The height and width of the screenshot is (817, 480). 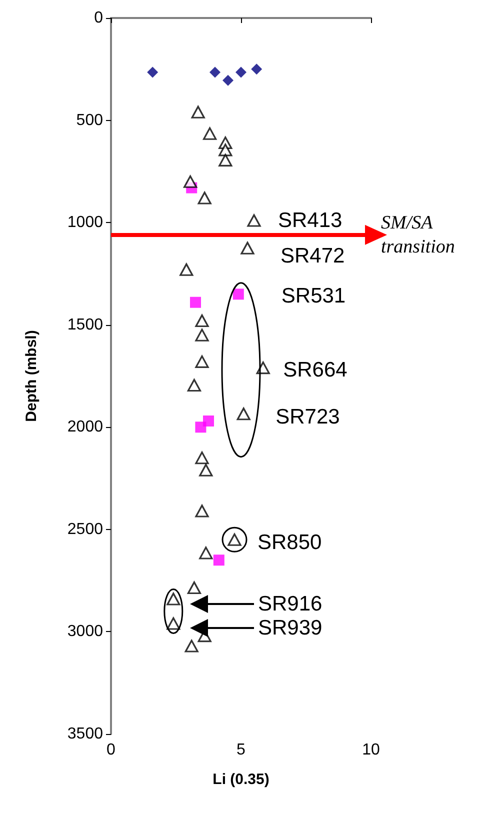 I want to click on y-tick-label: 1000, so click(x=85, y=223).